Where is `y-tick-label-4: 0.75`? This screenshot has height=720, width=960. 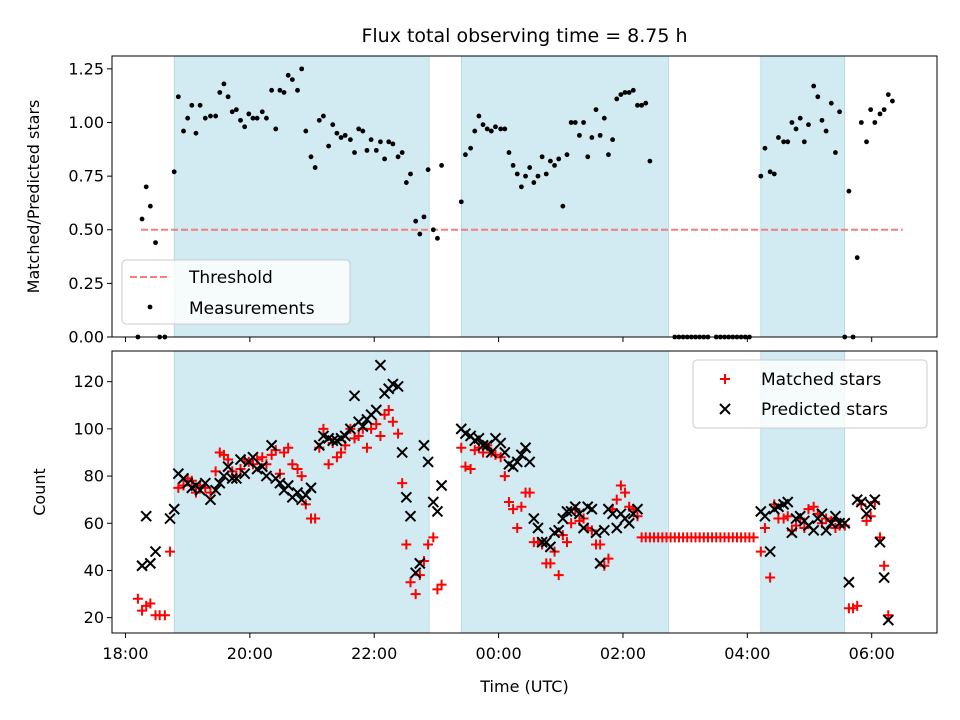
y-tick-label-4: 0.75 is located at coordinates (86, 176).